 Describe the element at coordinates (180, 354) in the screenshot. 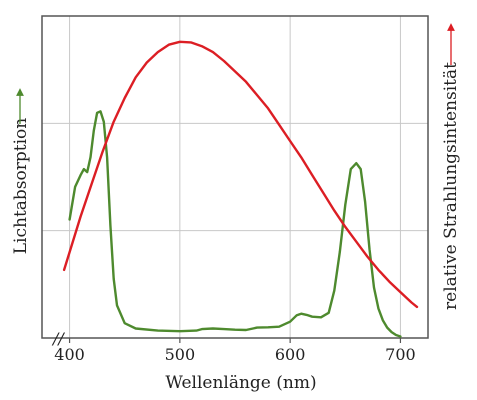

I see `x-tick-label-1: 500` at that location.